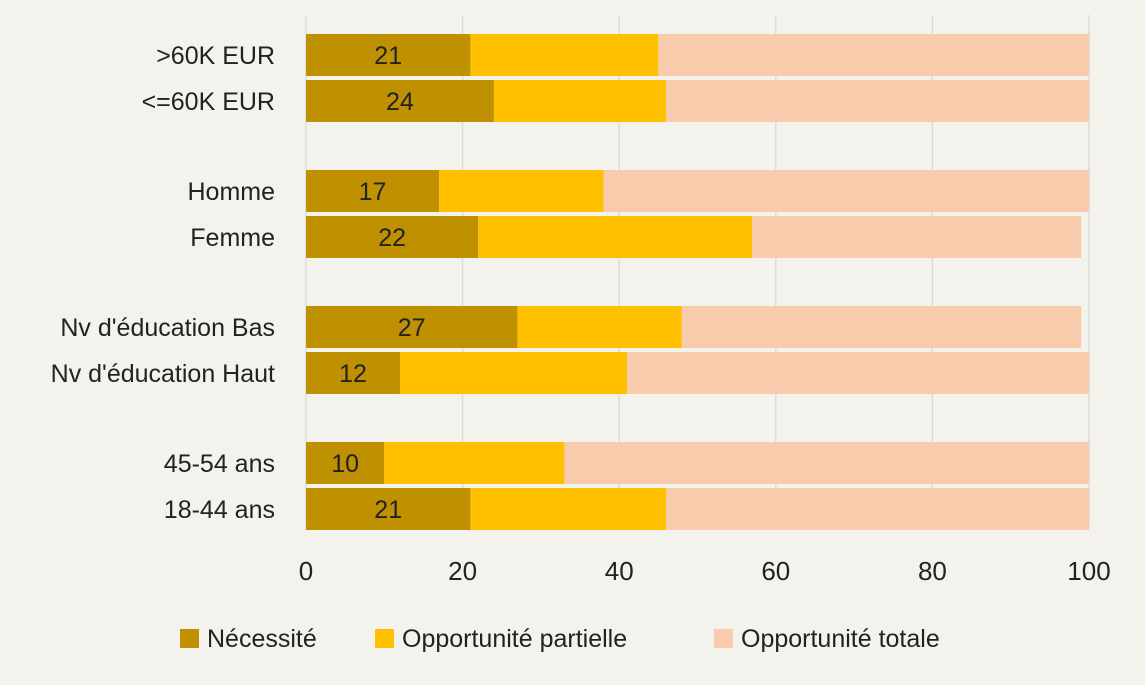 The image size is (1145, 685). I want to click on x-tick-label-100: 100, so click(1088, 571).